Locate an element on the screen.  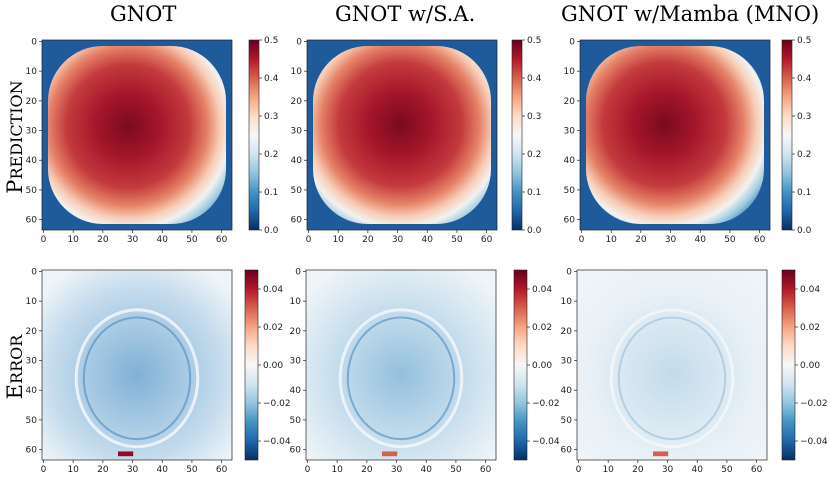
error-hotspot is located at coordinates (661, 454).